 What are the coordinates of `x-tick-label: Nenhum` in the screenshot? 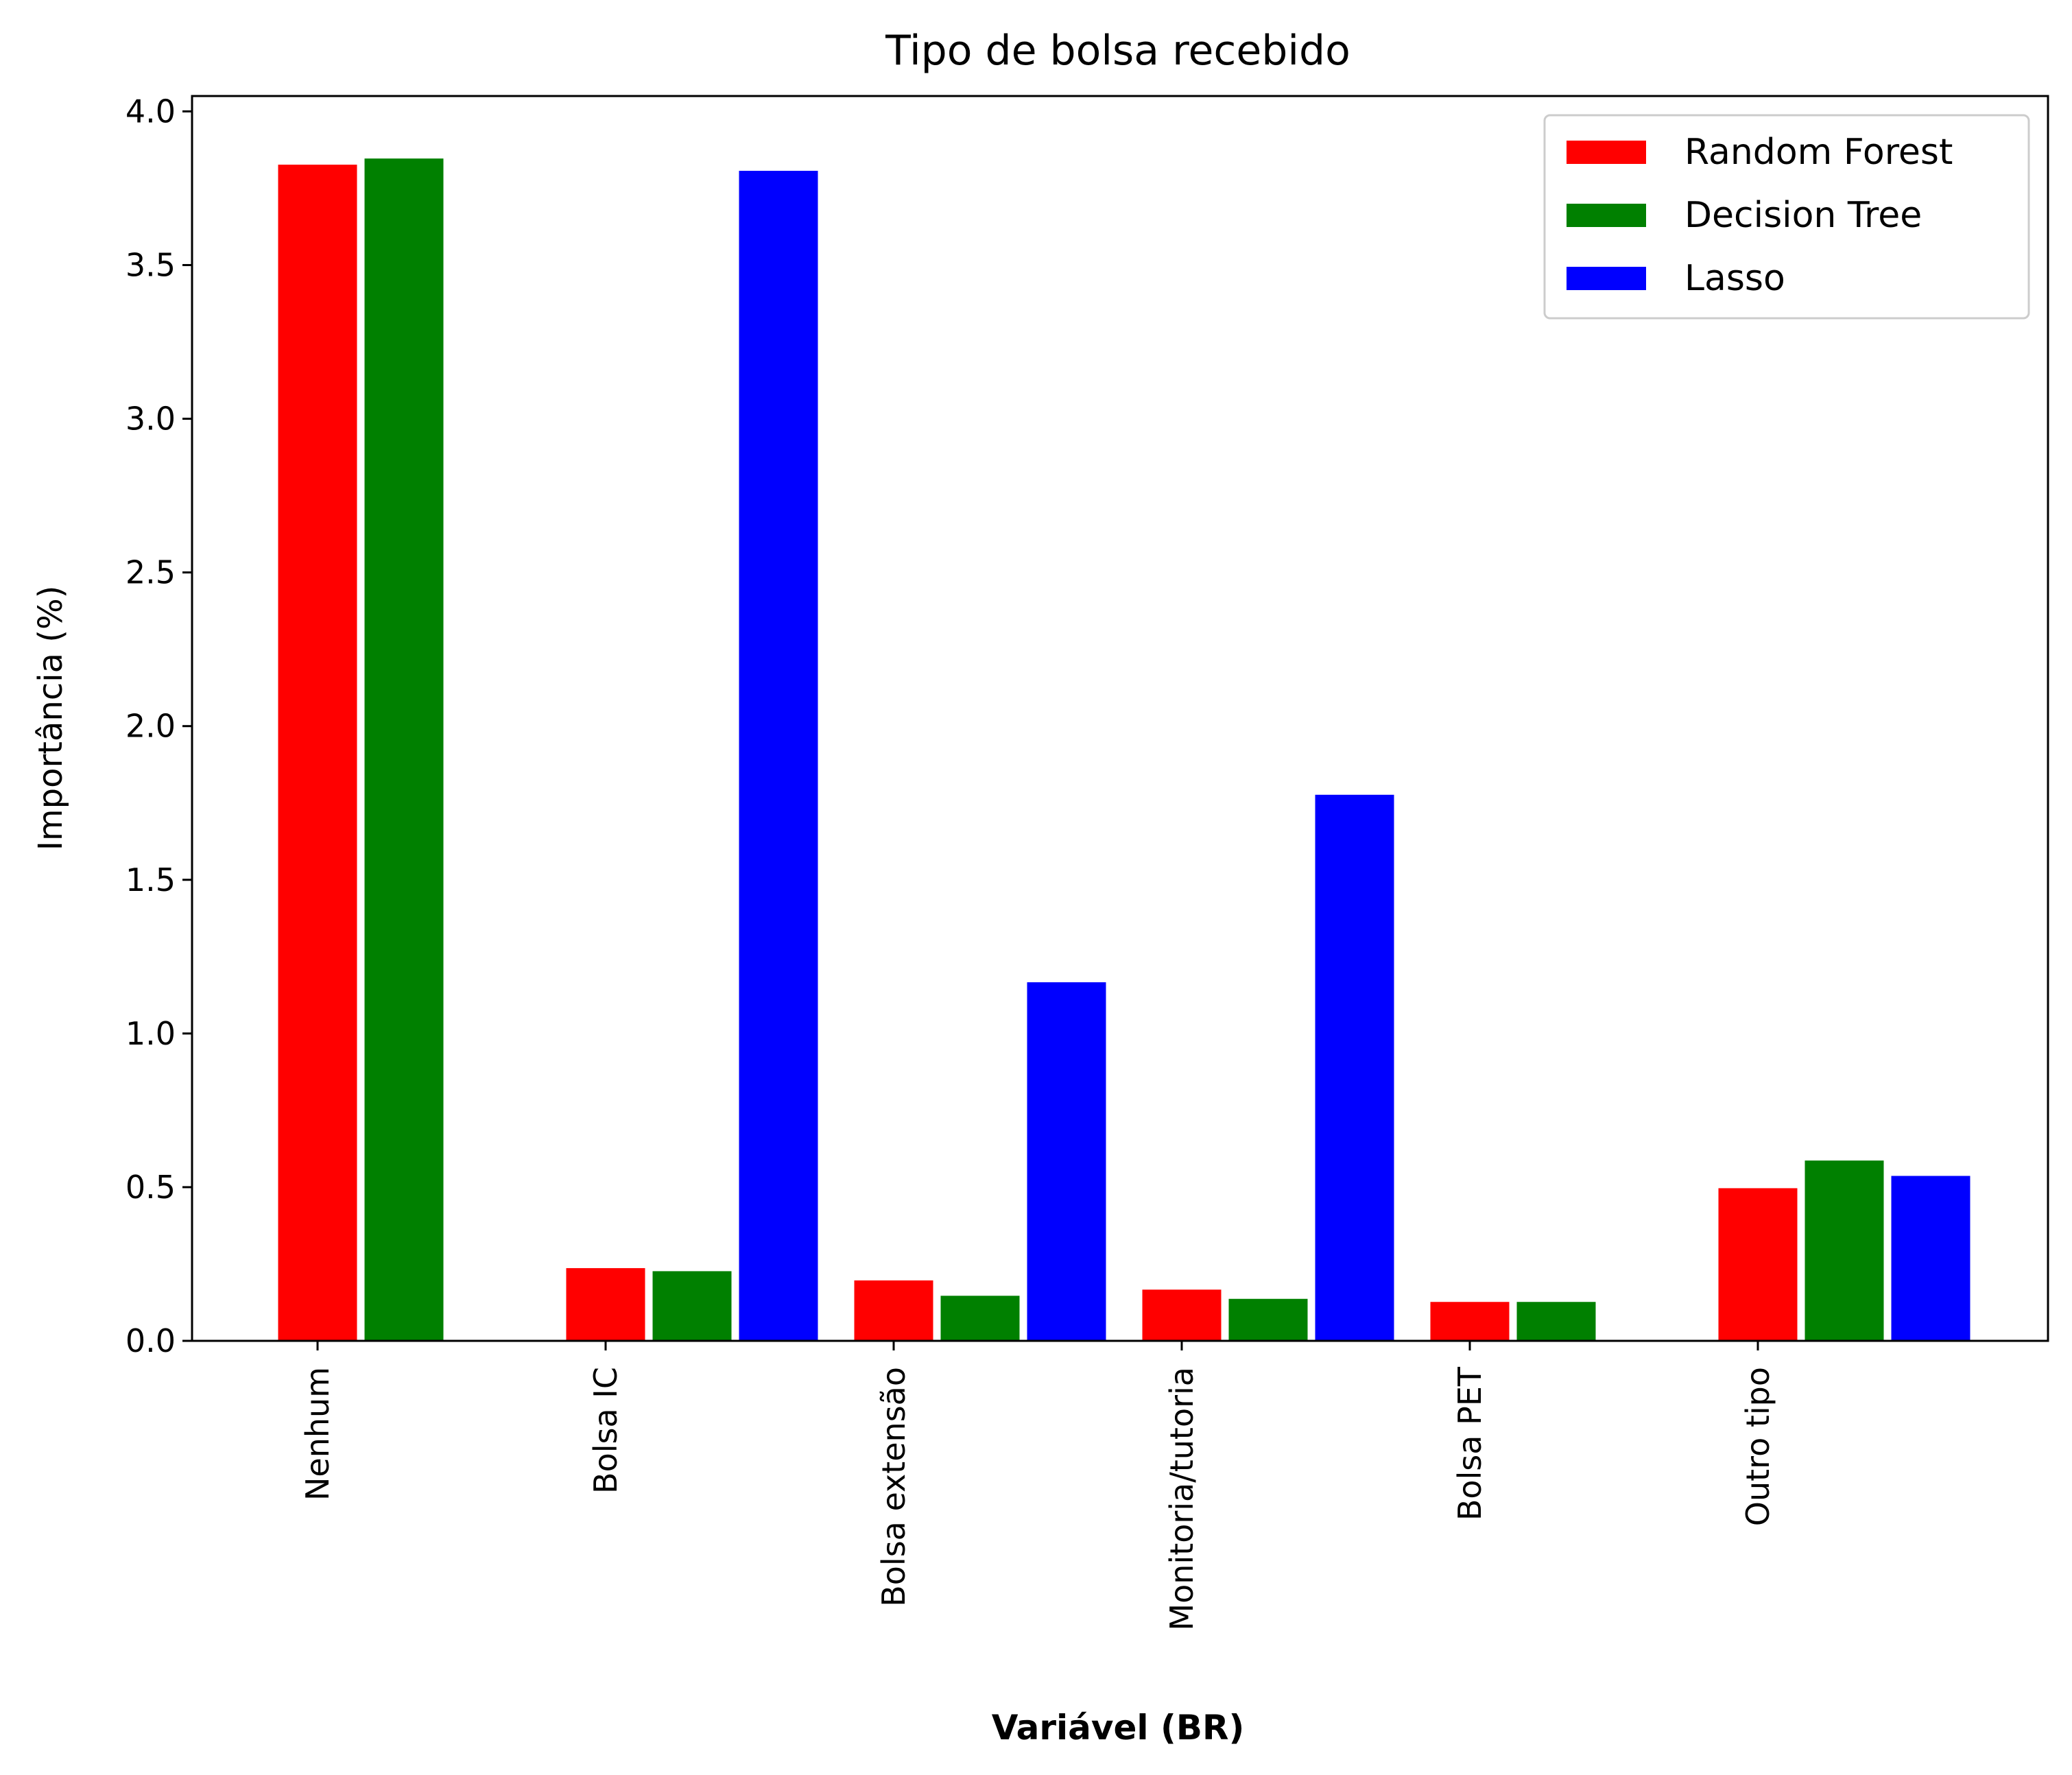 It's located at (317, 1434).